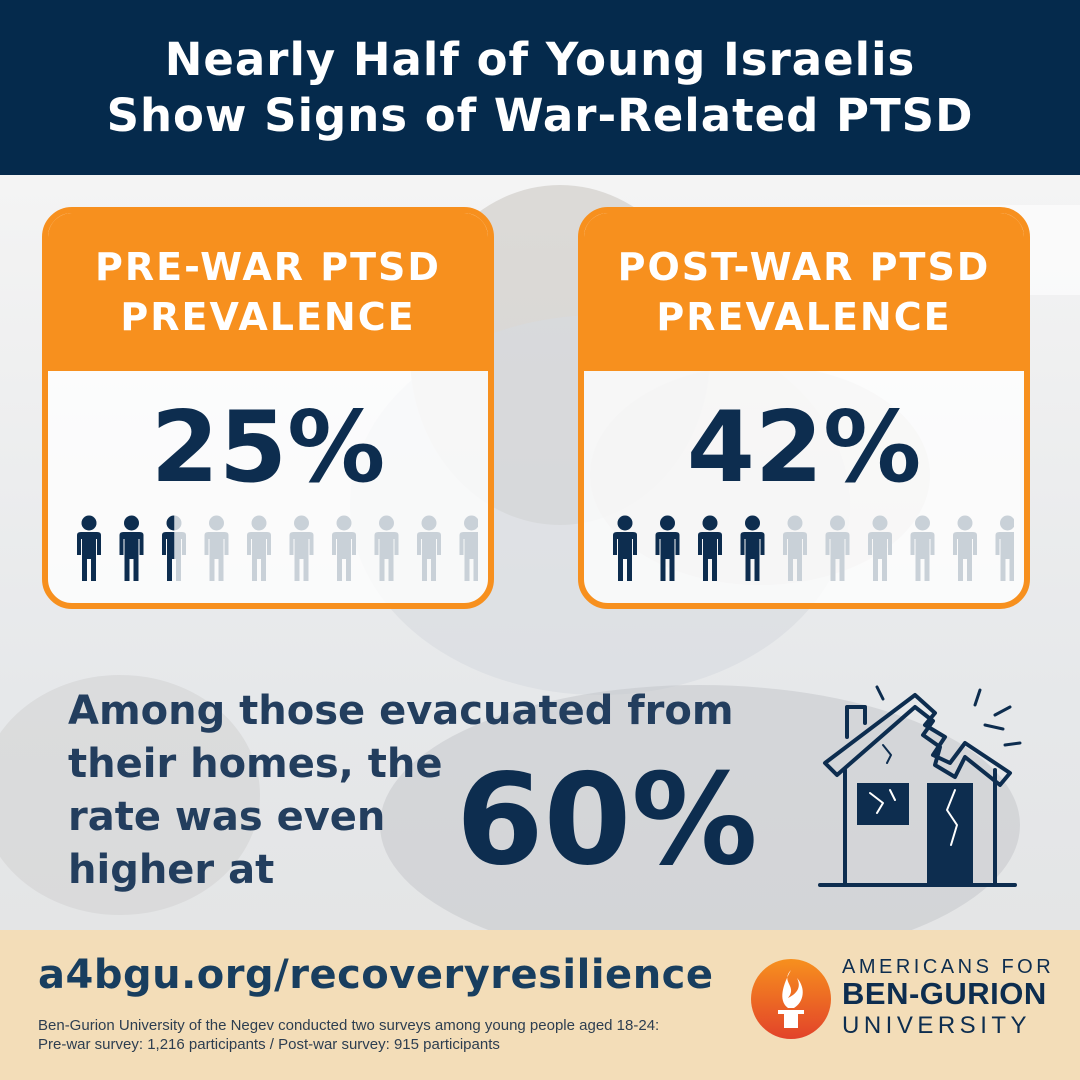 Image resolution: width=1080 pixels, height=1080 pixels. What do you see at coordinates (376, 975) in the screenshot?
I see `campaign-url-link: a4bgu.org/recoveryresilience` at bounding box center [376, 975].